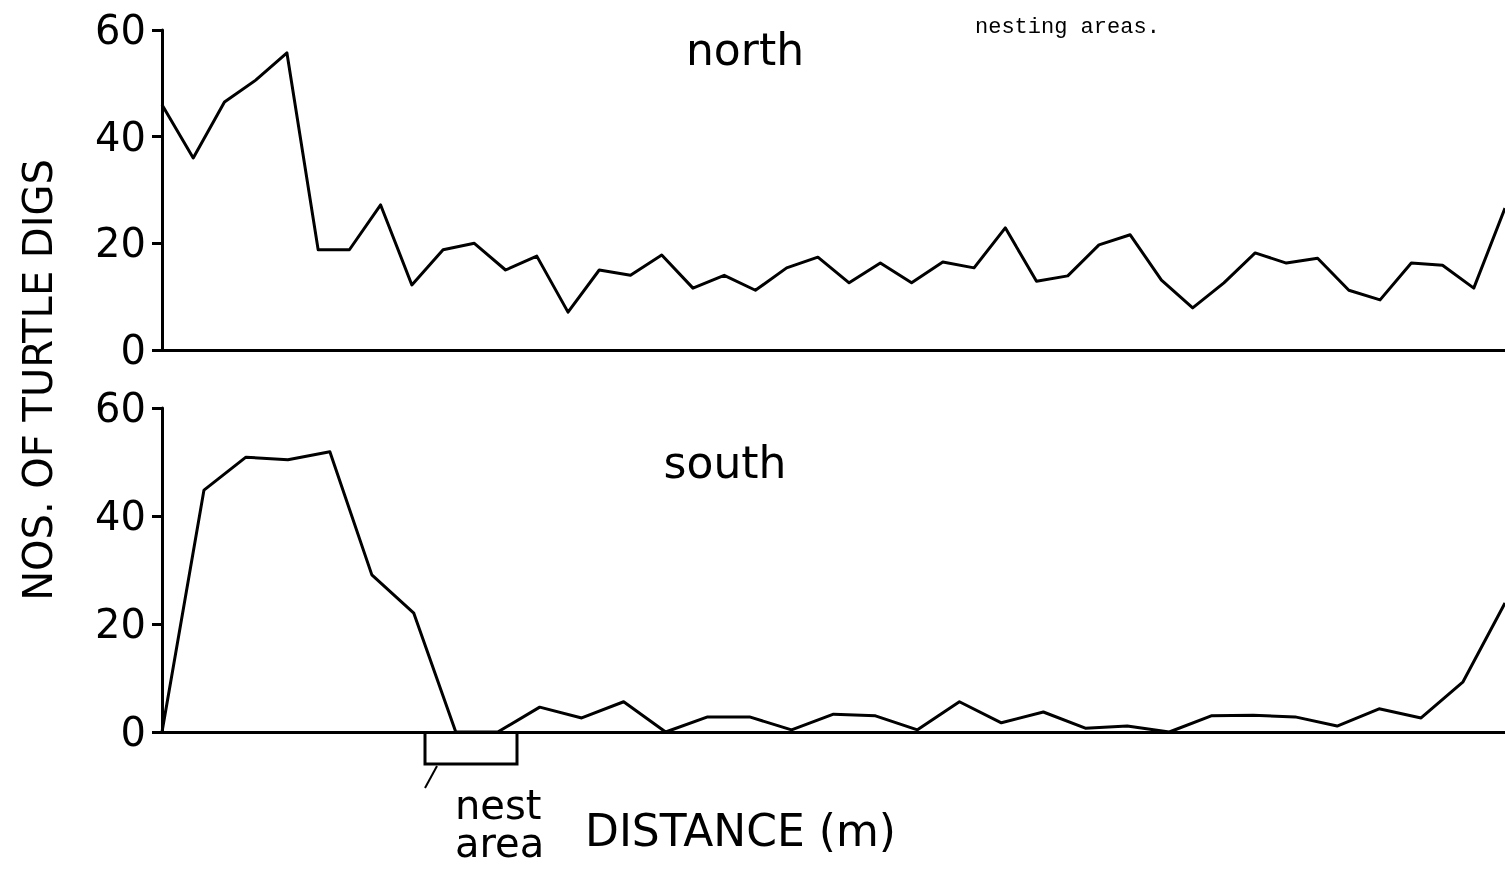  I want to click on x-axis-title: DISTANCE (m), so click(740, 830).